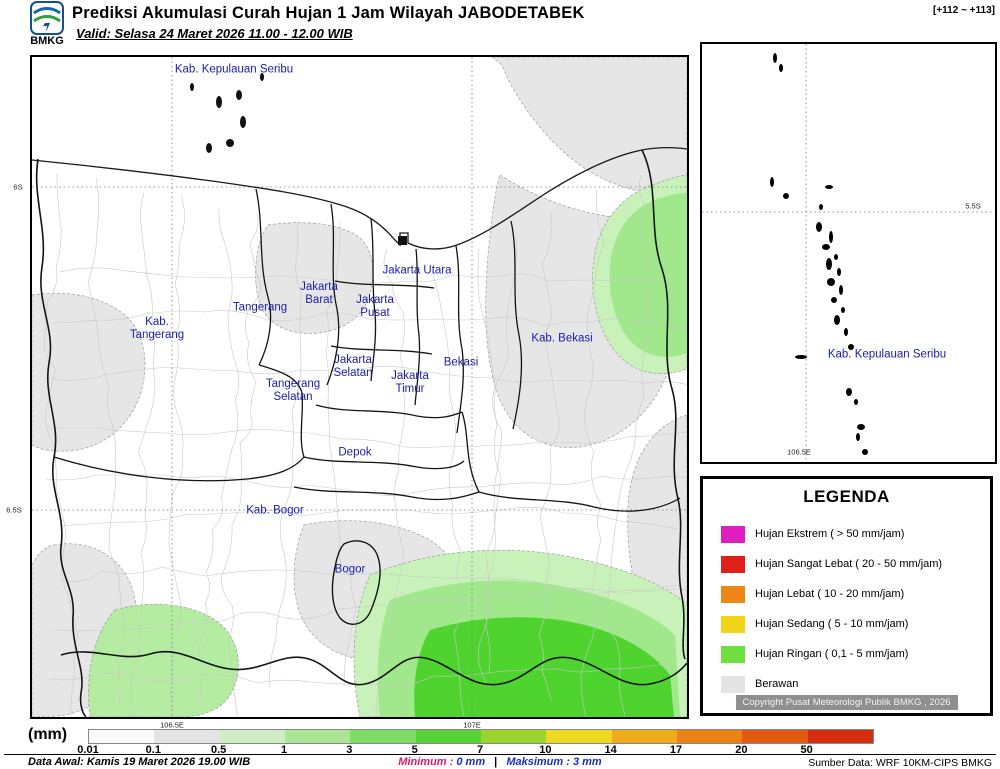 This screenshot has width=1000, height=769. Describe the element at coordinates (47, 41) in the screenshot. I see `bmkg-logo-text: BMKG` at that location.